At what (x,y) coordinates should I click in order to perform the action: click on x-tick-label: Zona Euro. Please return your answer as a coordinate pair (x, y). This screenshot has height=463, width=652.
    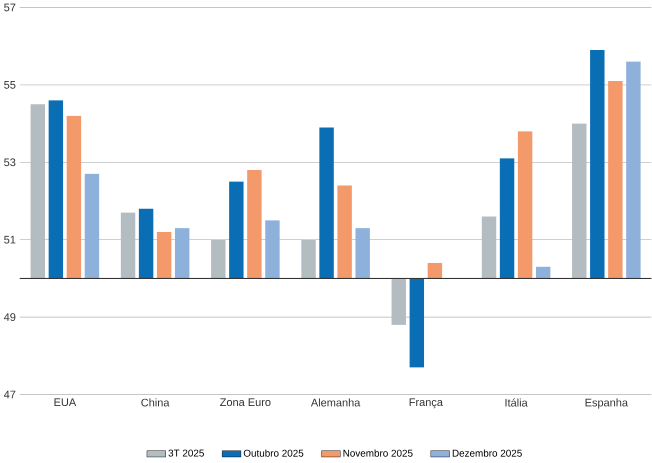
    Looking at the image, I should click on (245, 402).